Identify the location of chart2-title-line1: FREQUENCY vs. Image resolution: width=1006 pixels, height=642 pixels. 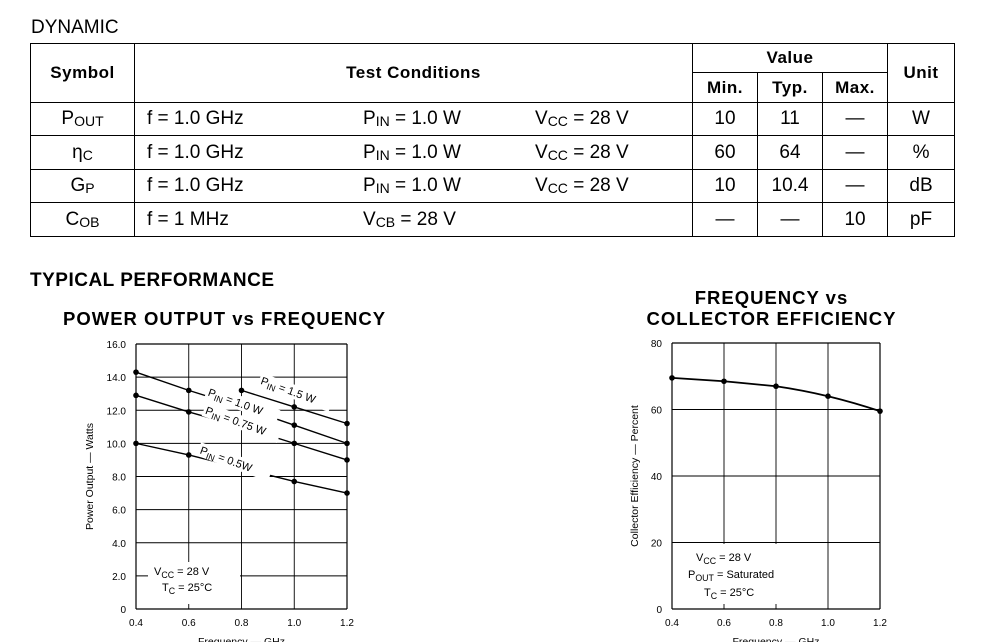
(771, 297).